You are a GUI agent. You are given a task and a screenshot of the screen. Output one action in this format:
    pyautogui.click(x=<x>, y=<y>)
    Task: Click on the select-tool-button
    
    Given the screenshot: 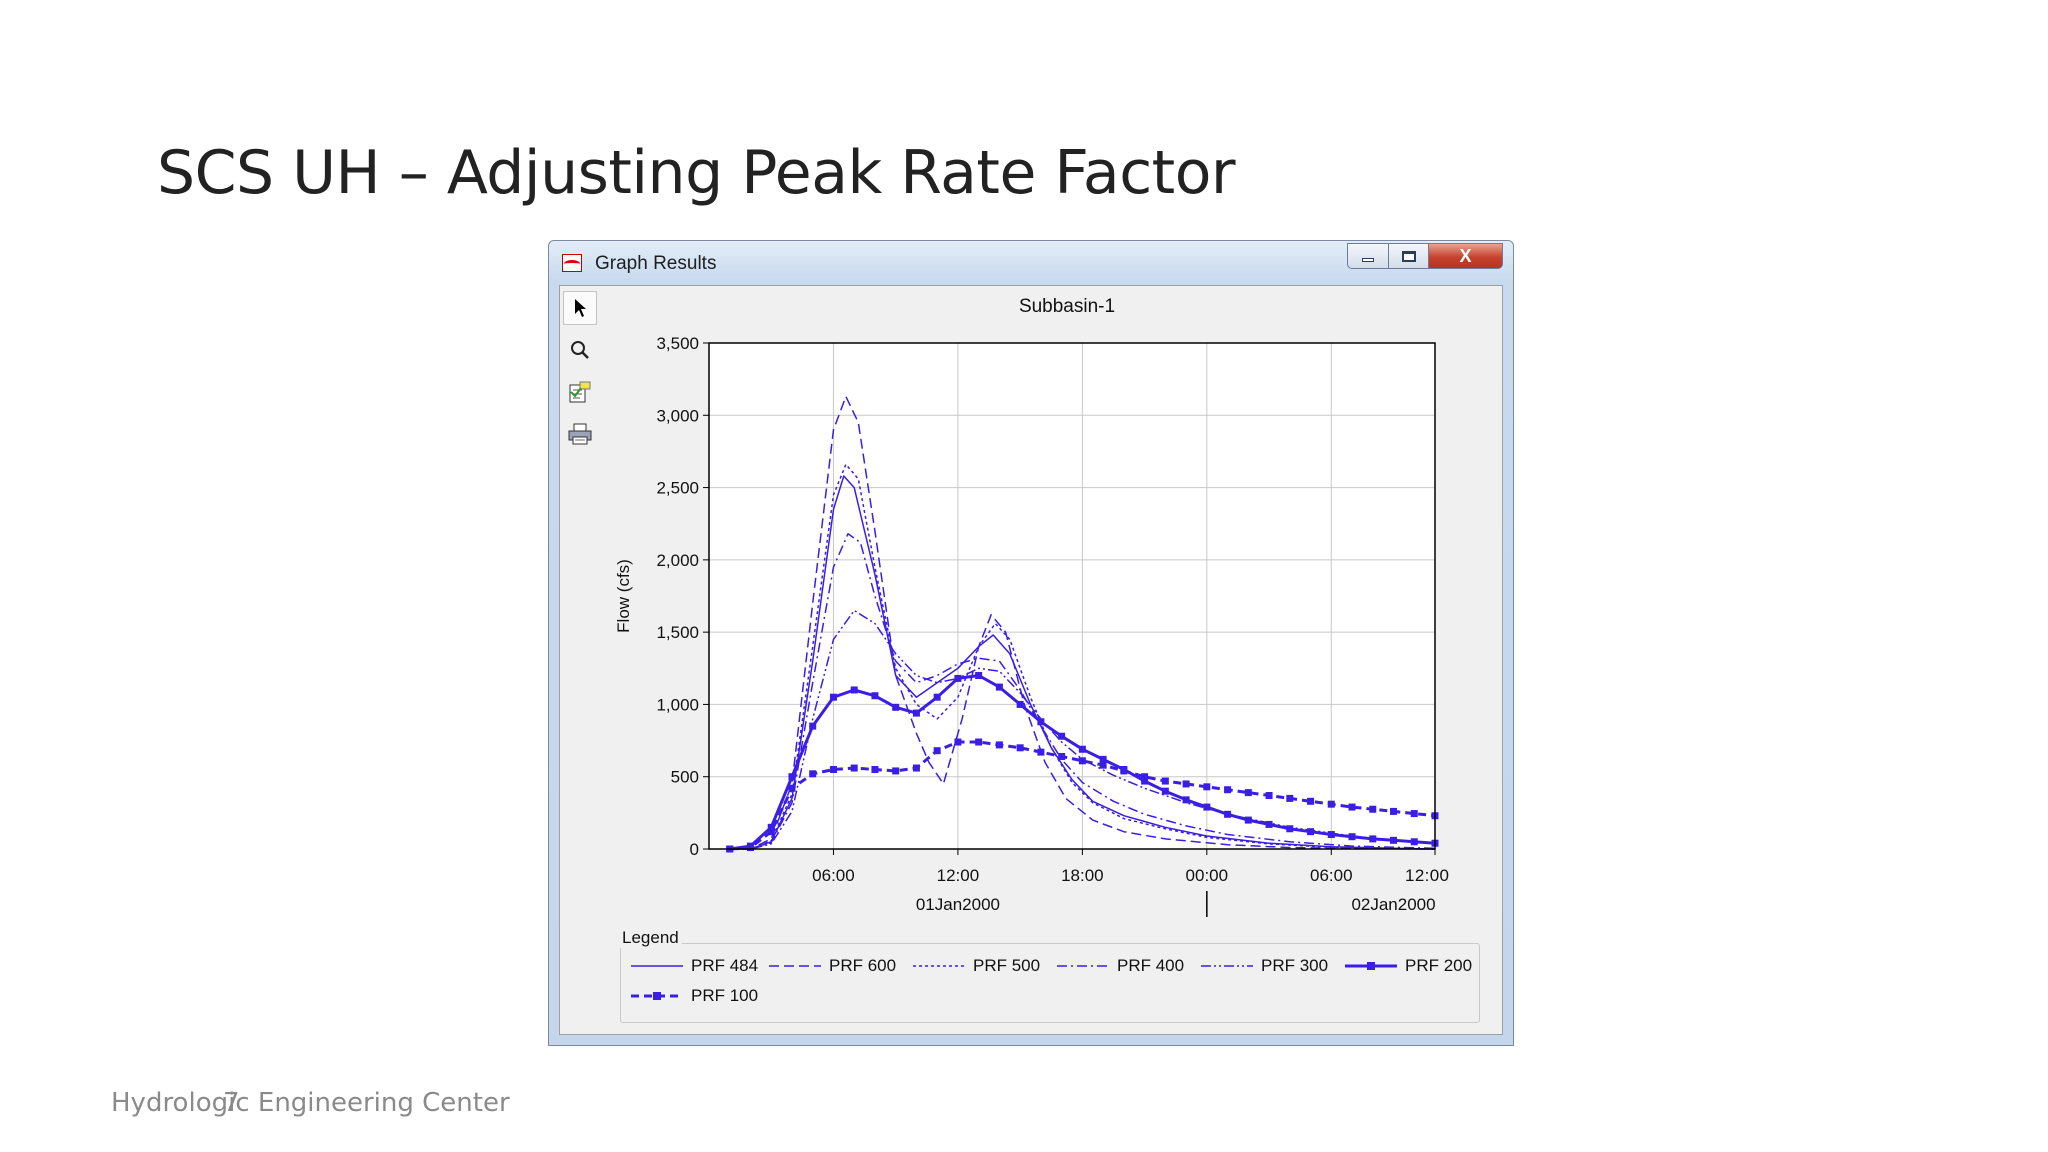 What is the action you would take?
    pyautogui.click(x=580, y=308)
    